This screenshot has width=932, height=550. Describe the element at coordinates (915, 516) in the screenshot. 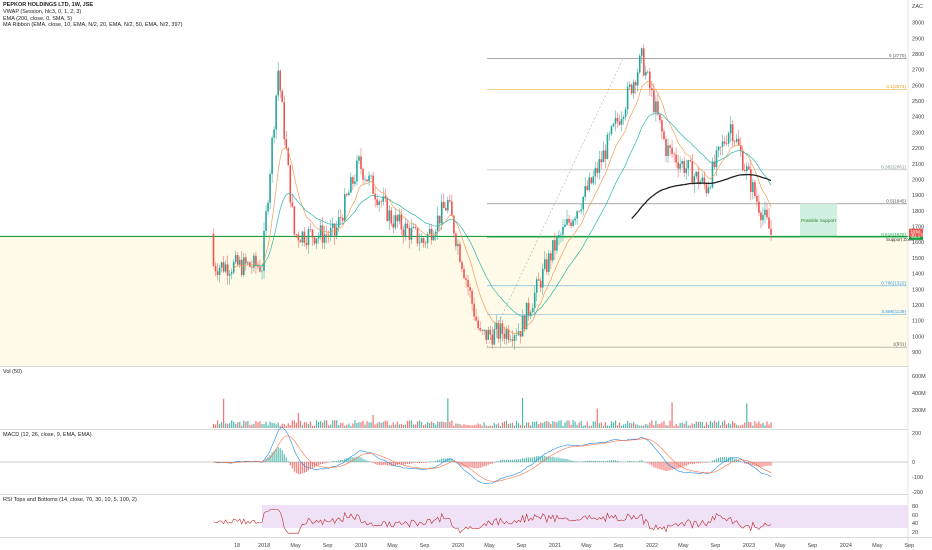

I see `rsi-tick-label: 60` at that location.